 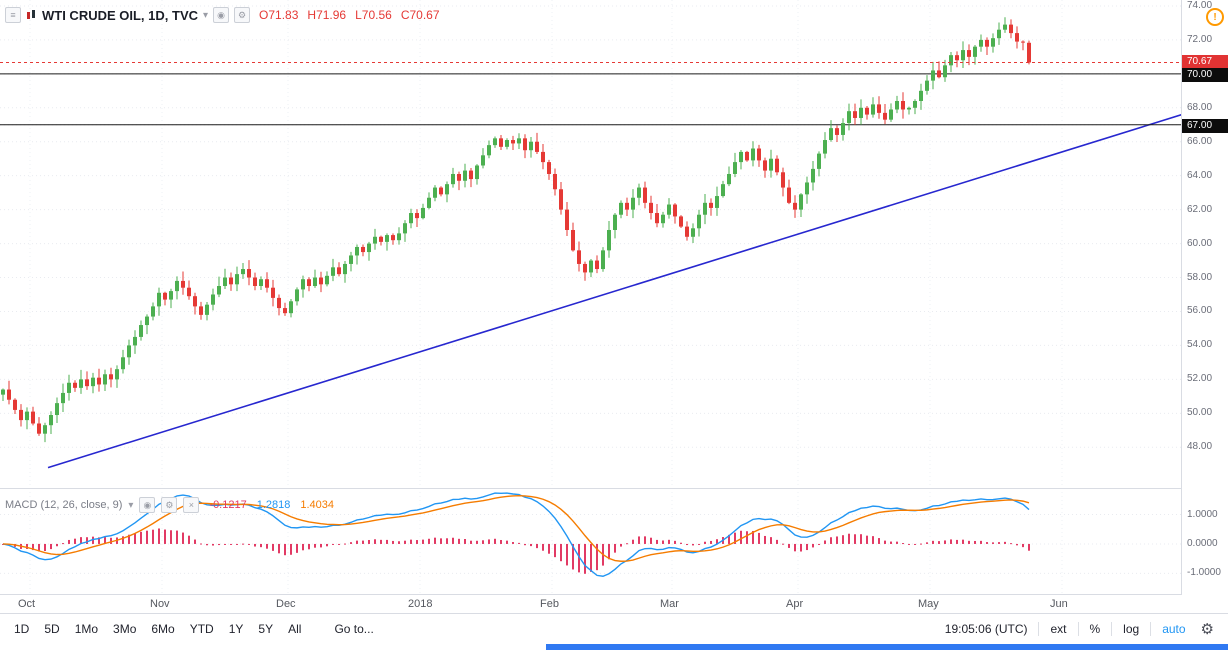 I want to click on high-value: H71.96, so click(x=327, y=15).